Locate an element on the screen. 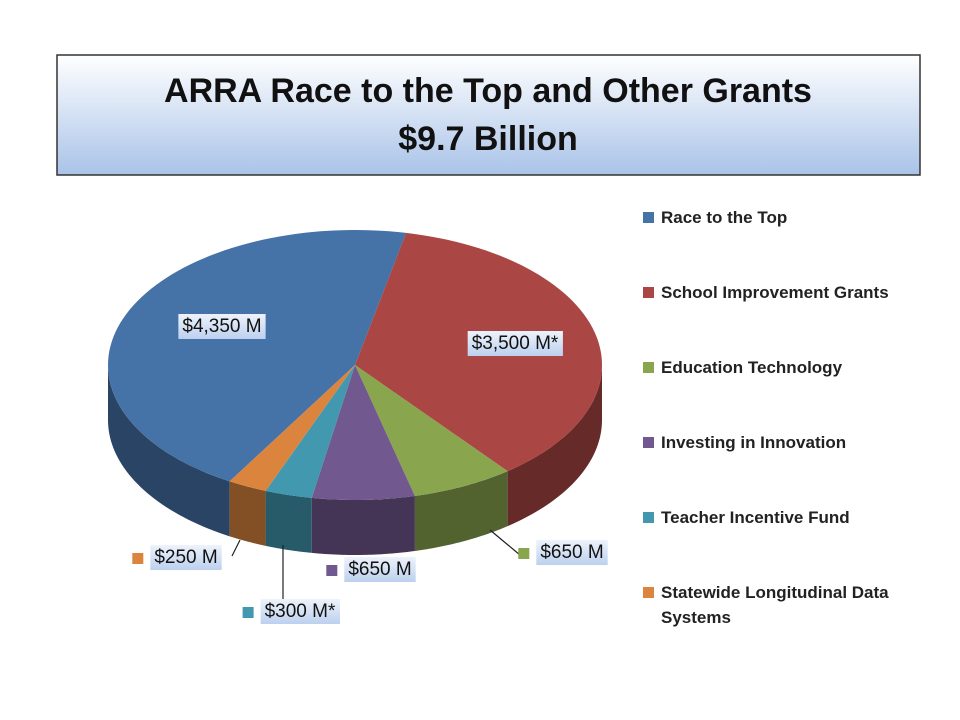 This screenshot has width=960, height=720. legend-item: Teacher Incentive Fund is located at coordinates (780, 517).